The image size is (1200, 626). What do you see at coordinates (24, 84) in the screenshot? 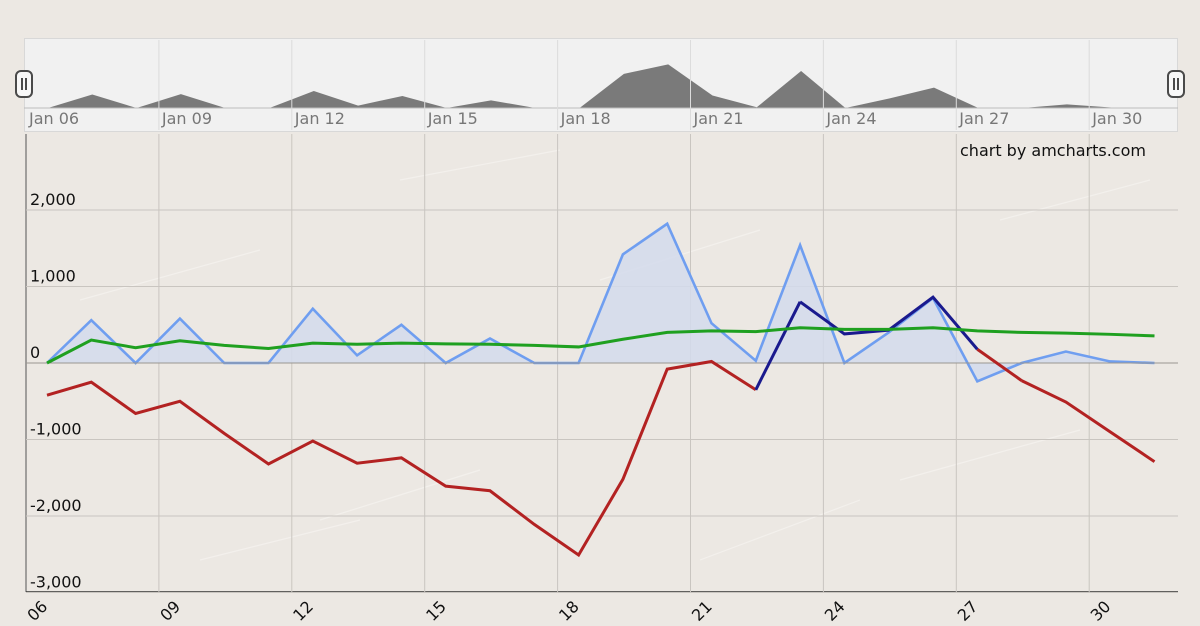
I see `scrollbar-left-grip` at bounding box center [24, 84].